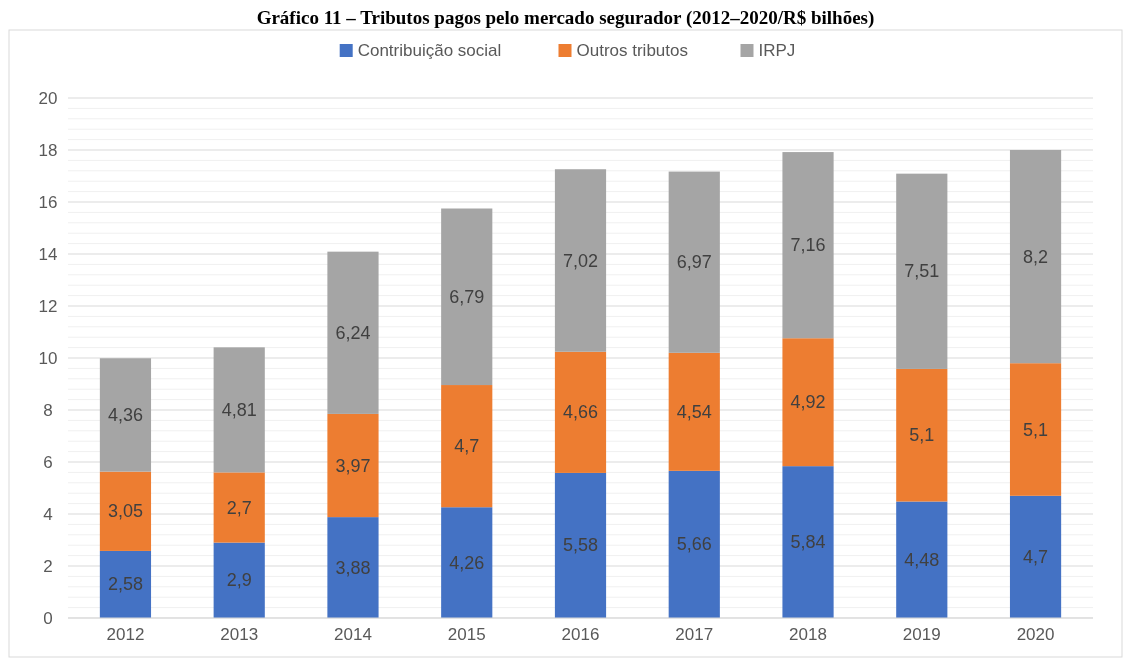  I want to click on legend-label: Contribuição social, so click(429, 50).